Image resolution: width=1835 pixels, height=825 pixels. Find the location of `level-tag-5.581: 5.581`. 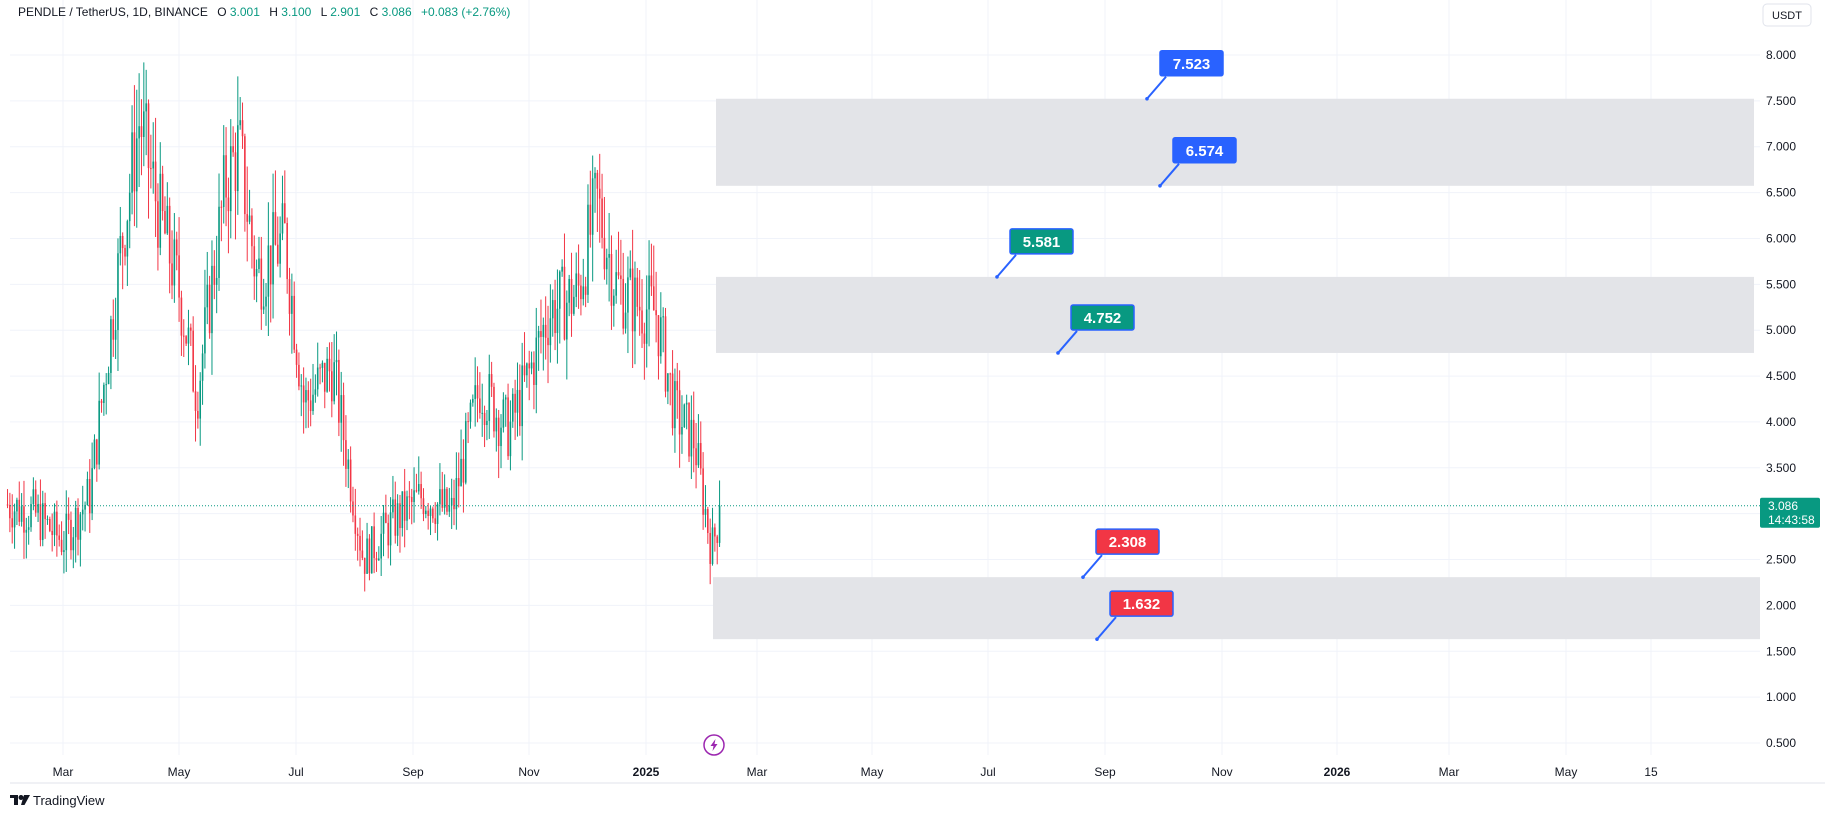

level-tag-5.581: 5.581 is located at coordinates (1034, 253).